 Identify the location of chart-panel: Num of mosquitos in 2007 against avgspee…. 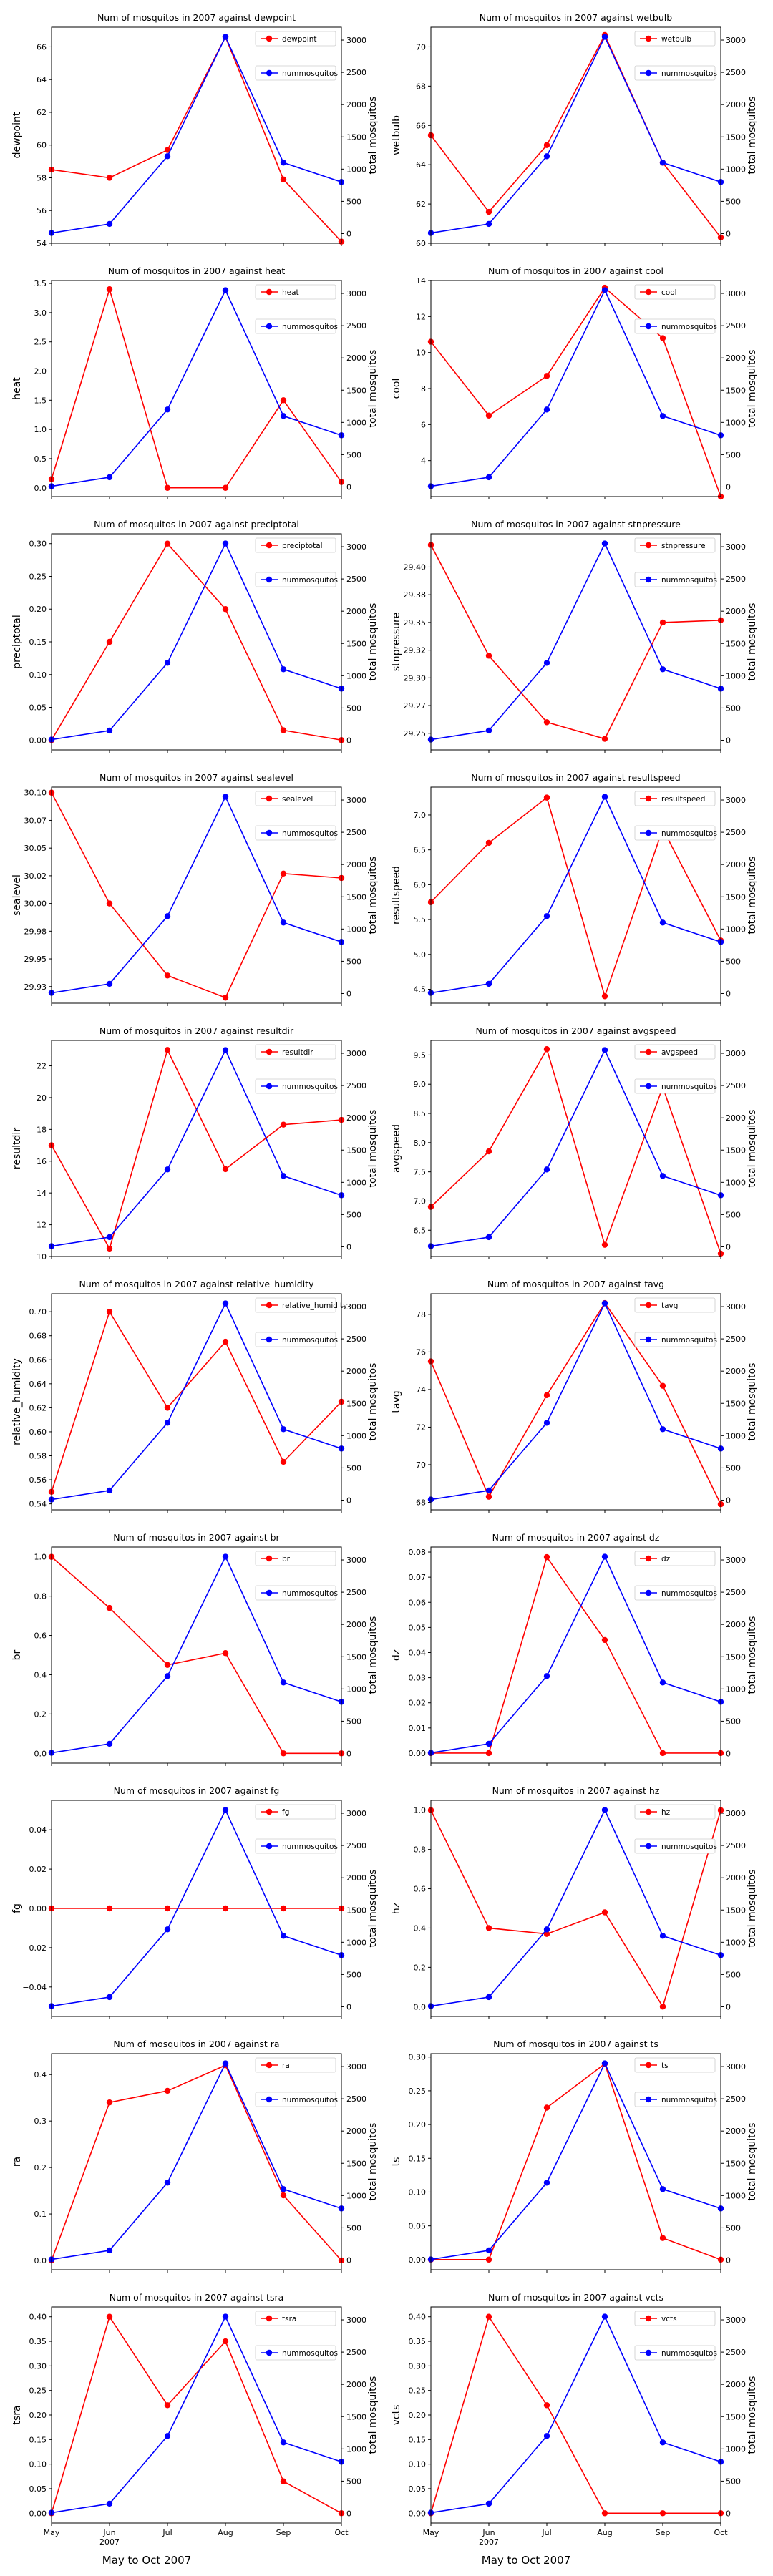
(574, 1142).